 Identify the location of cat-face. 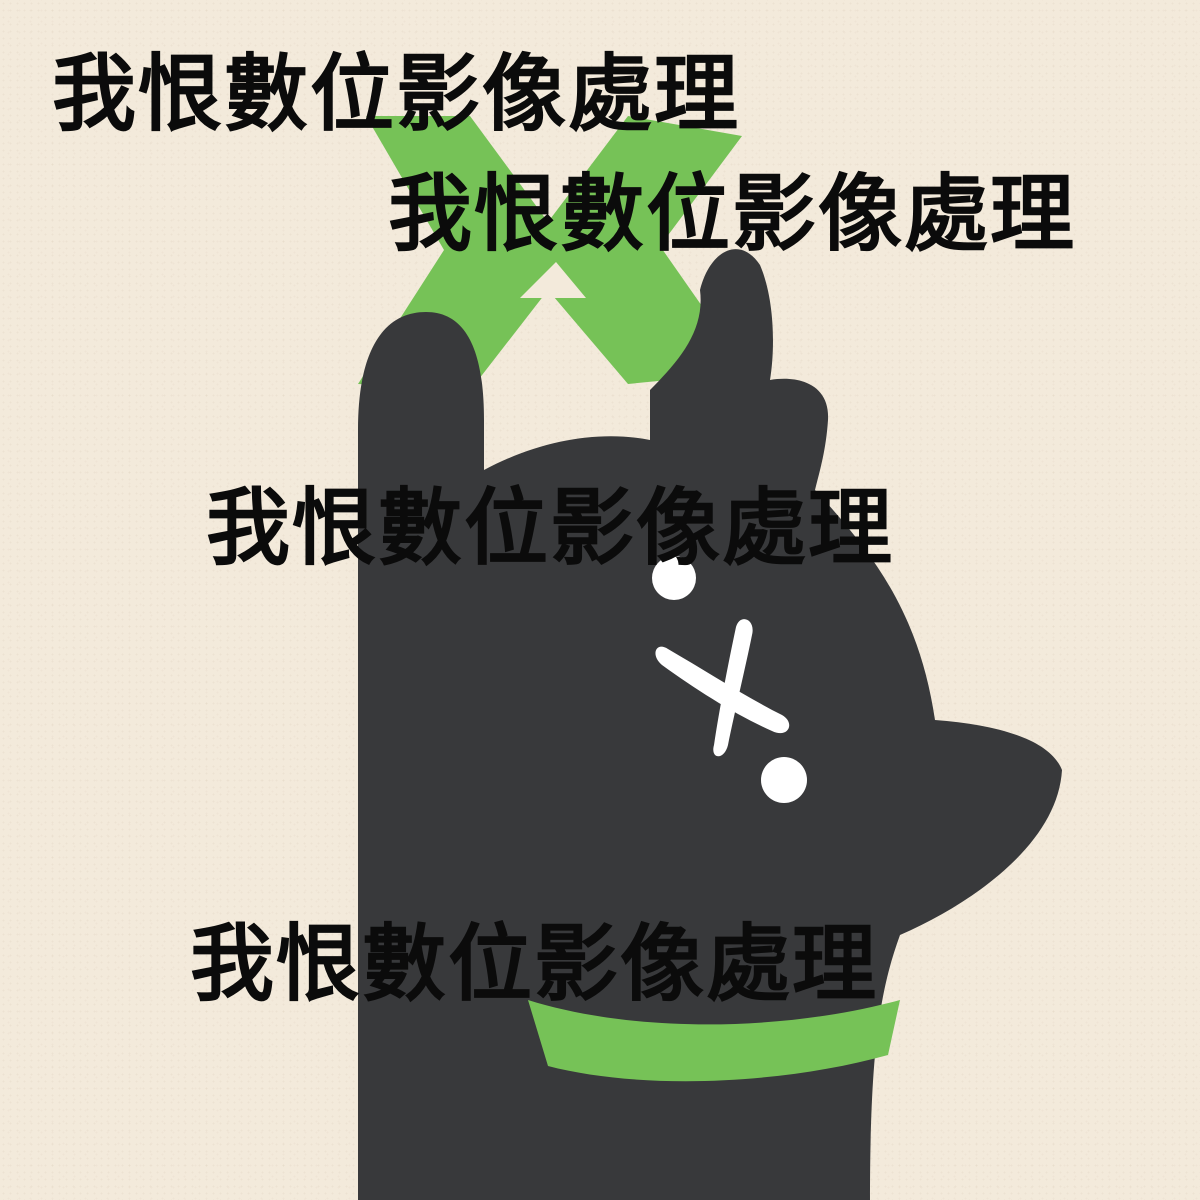
(729, 679).